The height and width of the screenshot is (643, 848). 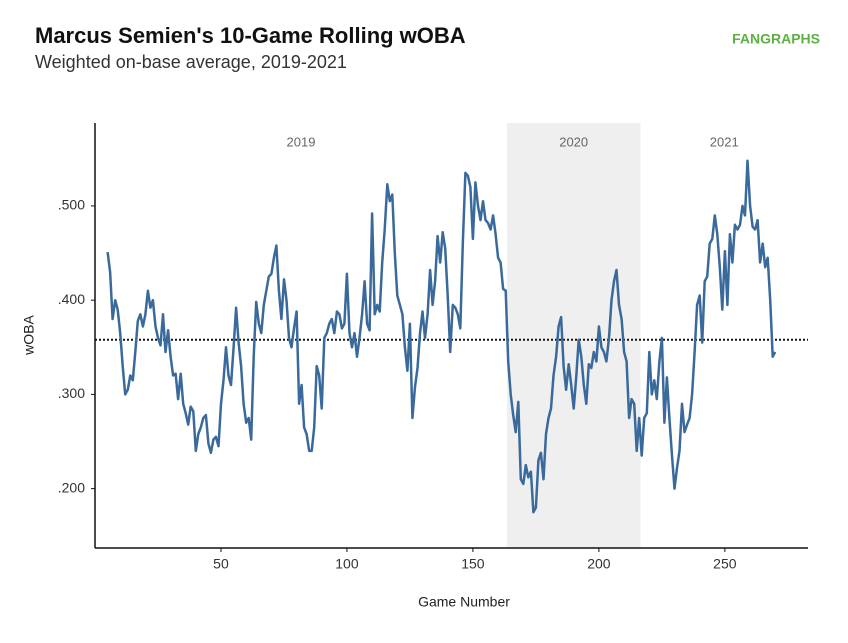 What do you see at coordinates (724, 141) in the screenshot?
I see `region-label: 2021` at bounding box center [724, 141].